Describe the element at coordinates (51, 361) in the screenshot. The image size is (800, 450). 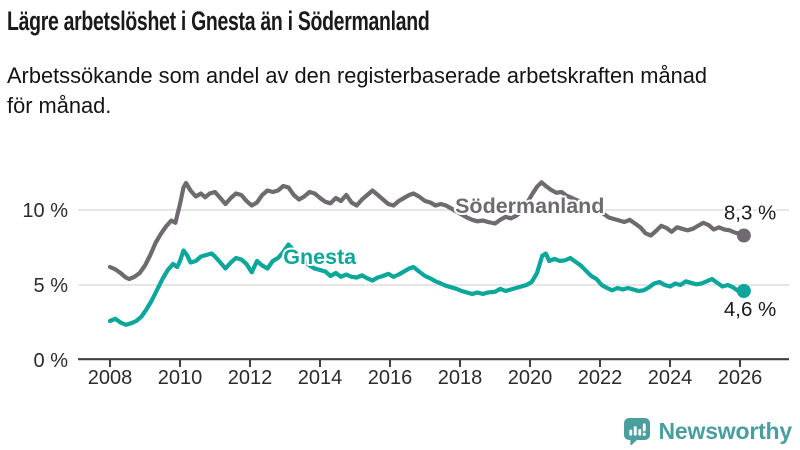
I see `y-tick-label: 0 %` at that location.